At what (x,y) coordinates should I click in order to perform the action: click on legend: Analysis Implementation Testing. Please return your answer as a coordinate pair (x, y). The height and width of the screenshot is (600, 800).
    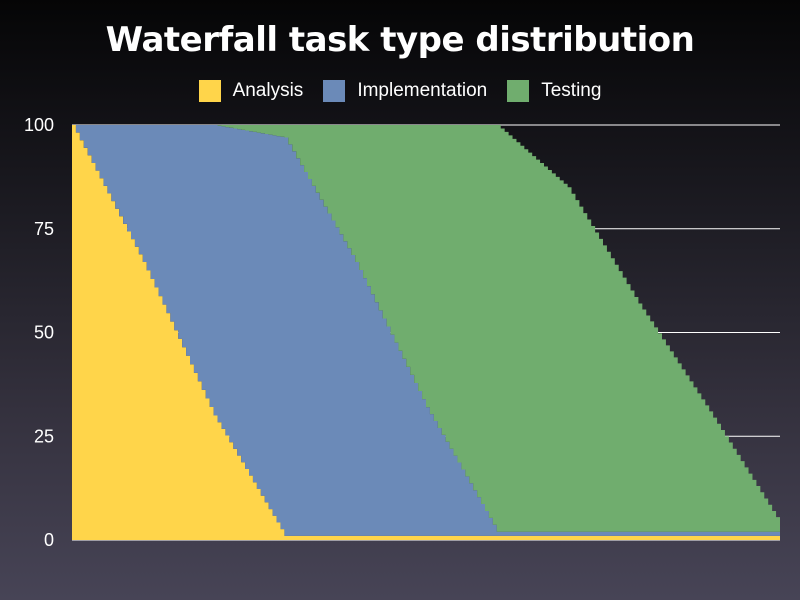
    Looking at the image, I should click on (400, 91).